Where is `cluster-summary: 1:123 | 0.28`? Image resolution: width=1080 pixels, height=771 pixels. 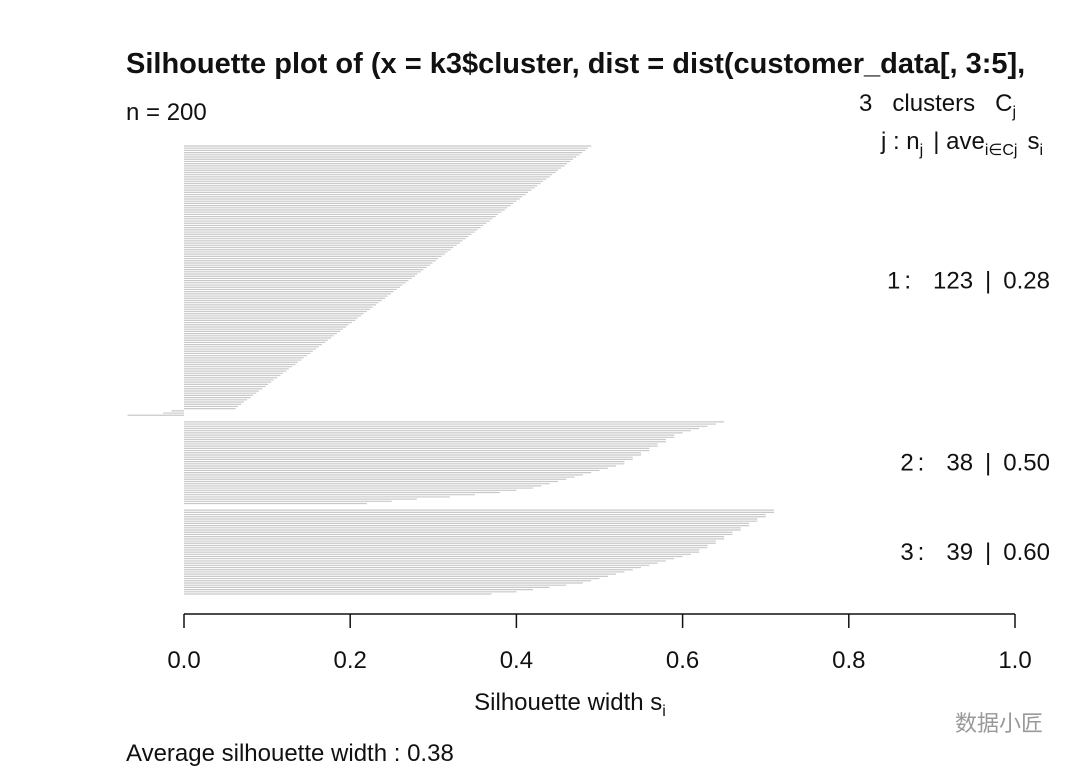
cluster-summary: 1:123 | 0.28 is located at coordinates (968, 281).